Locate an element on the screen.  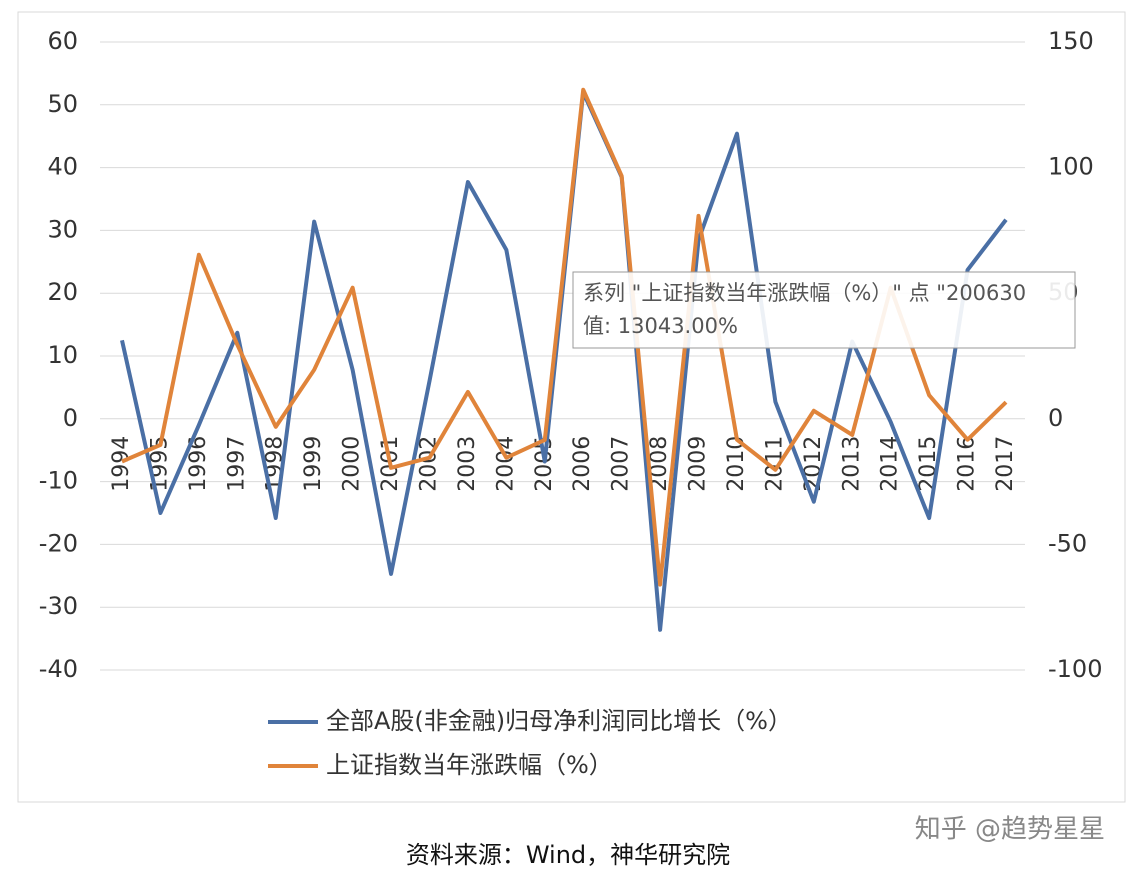
y2-tick-label: -100 is located at coordinates (1075, 669).